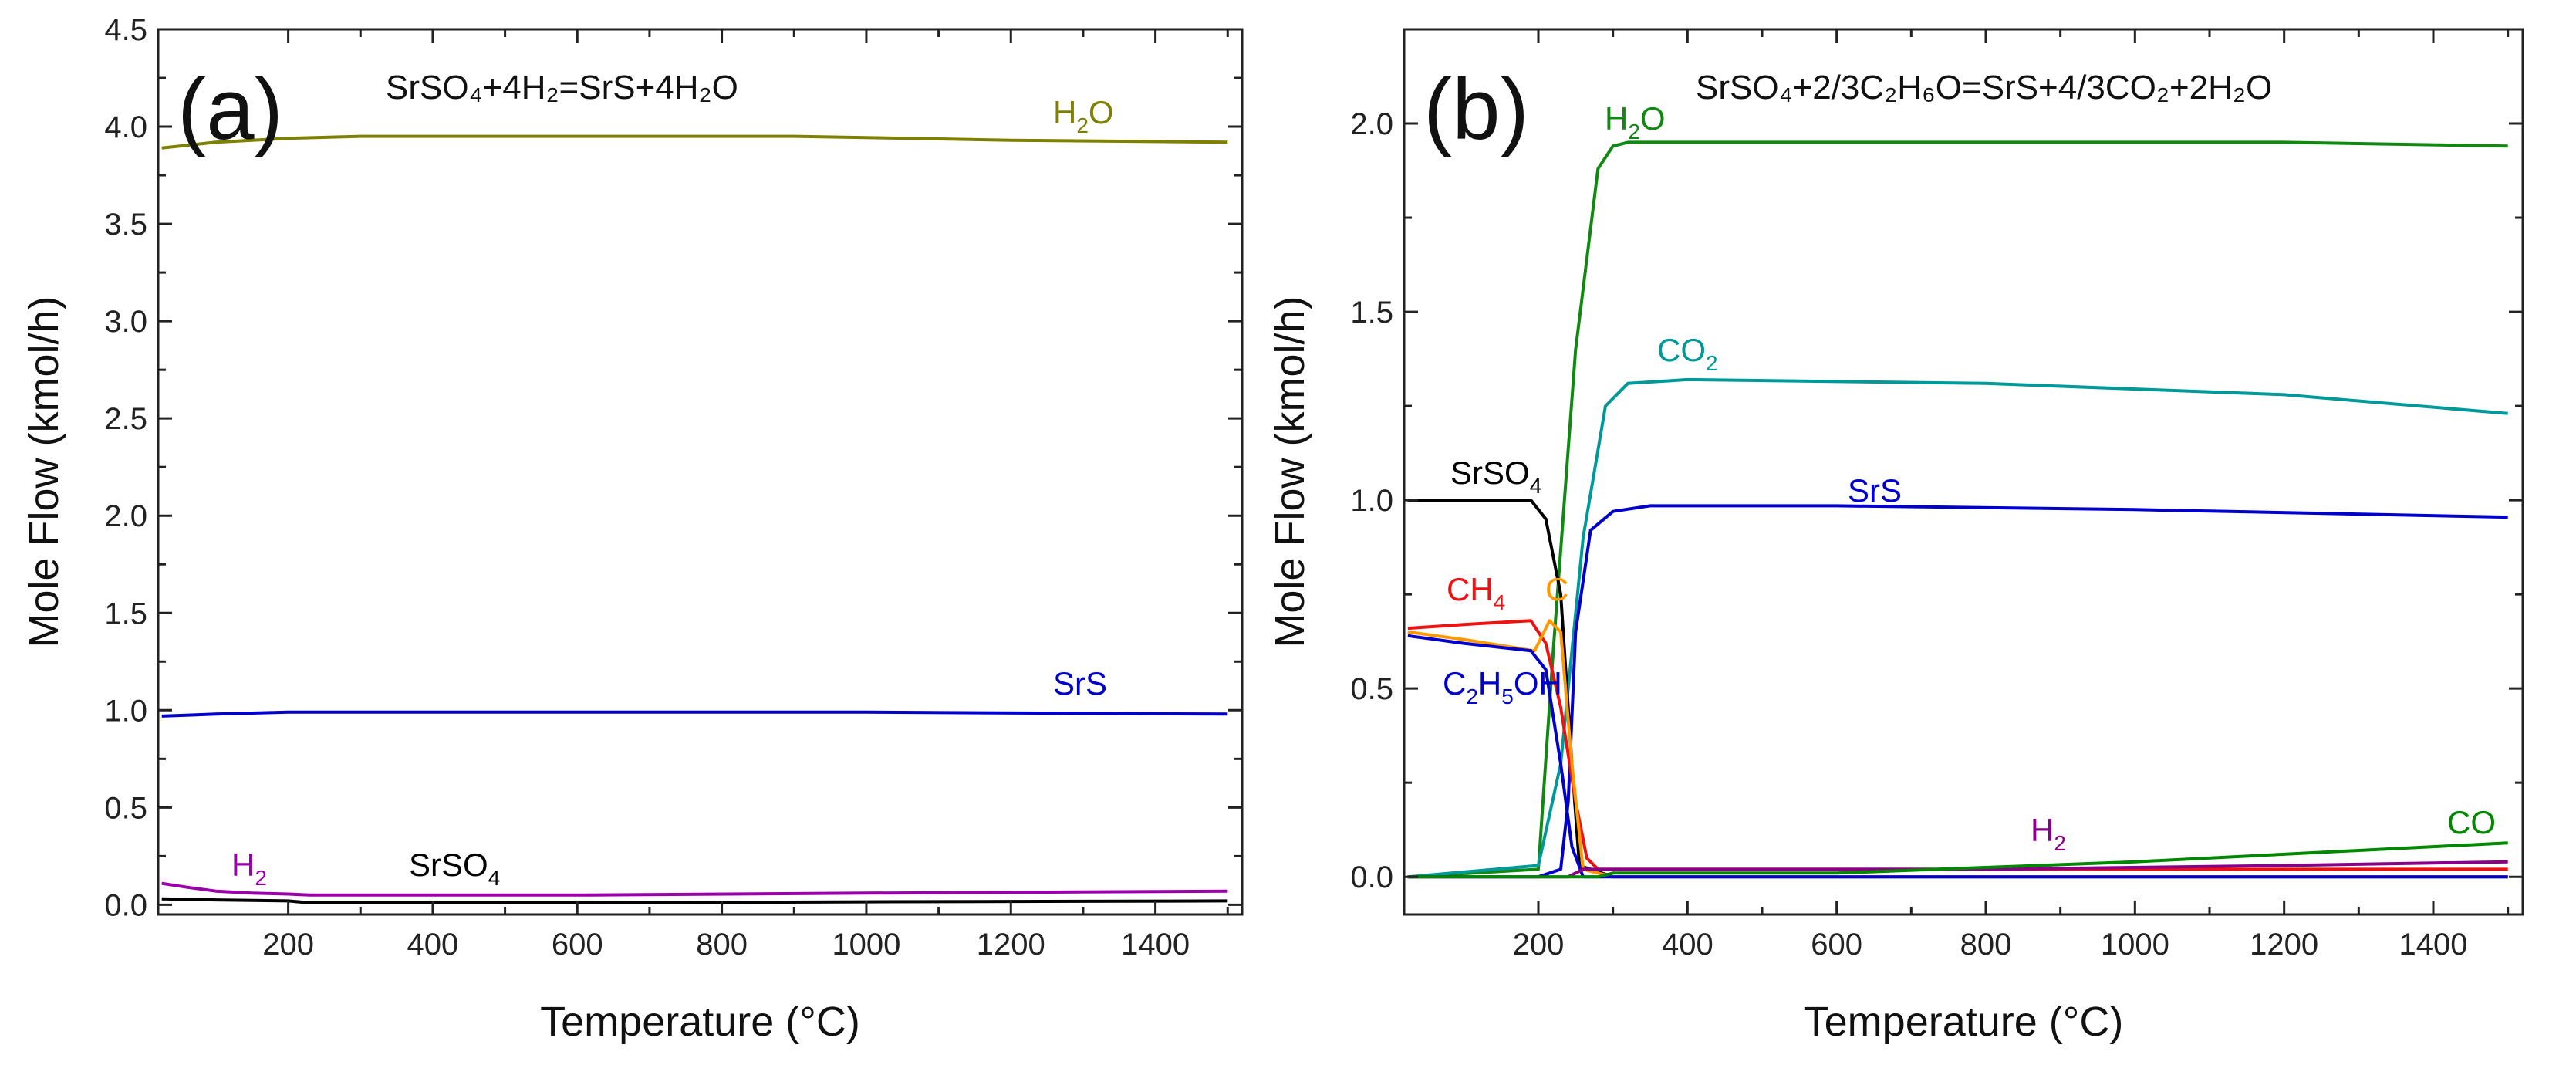 The width and height of the screenshot is (2576, 1065). I want to click on reaction-equation: SrSO₄+4H₂=SrS+4H₂O, so click(562, 87).